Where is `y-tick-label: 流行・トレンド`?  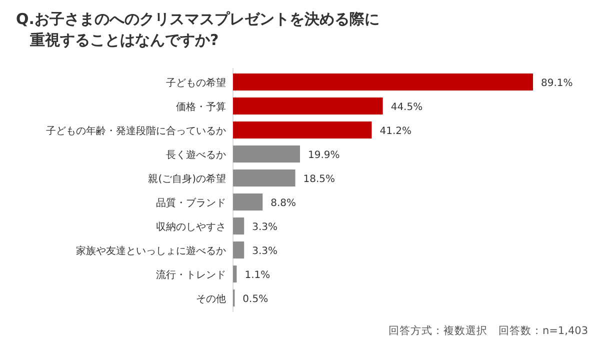 y-tick-label: 流行・トレンド is located at coordinates (191, 275).